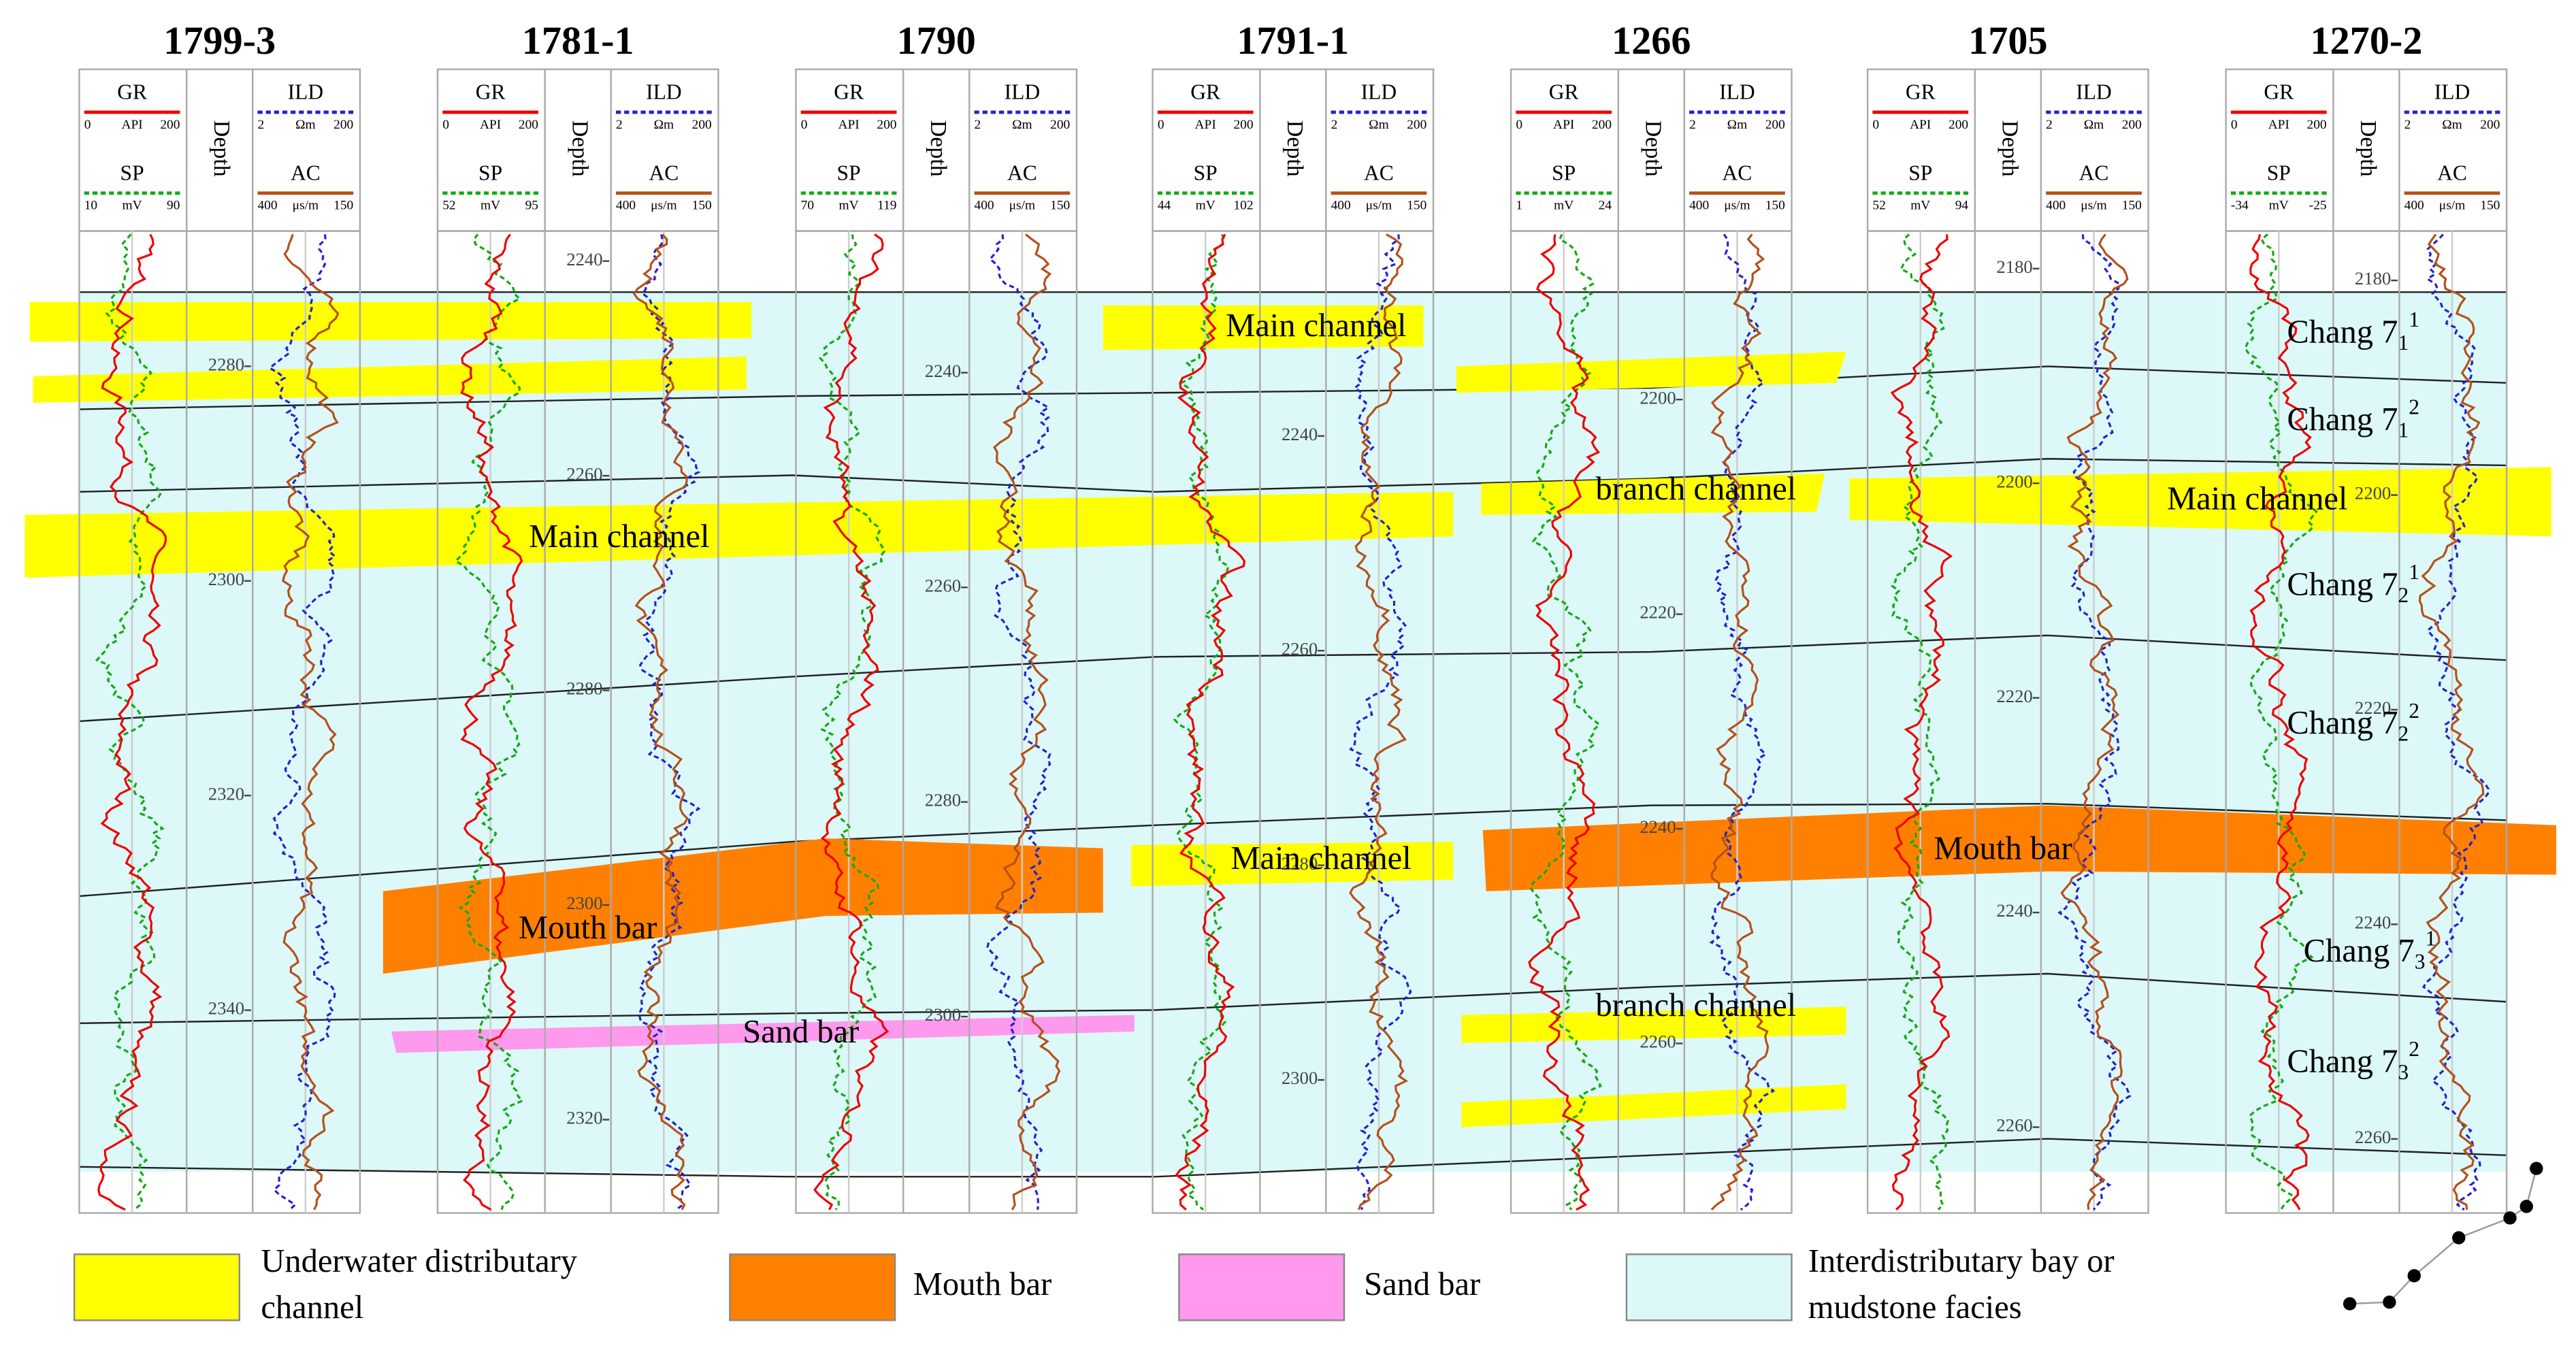 This screenshot has width=2576, height=1350. What do you see at coordinates (1696, 1005) in the screenshot?
I see `facies-label: branch channel` at bounding box center [1696, 1005].